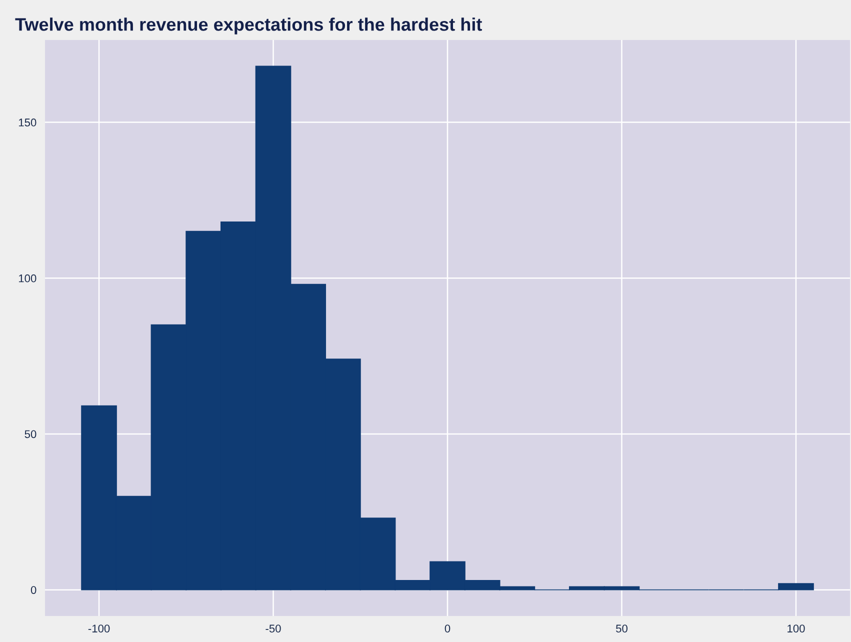 This screenshot has width=851, height=642. What do you see at coordinates (622, 628) in the screenshot?
I see `x-tick-label: 50` at bounding box center [622, 628].